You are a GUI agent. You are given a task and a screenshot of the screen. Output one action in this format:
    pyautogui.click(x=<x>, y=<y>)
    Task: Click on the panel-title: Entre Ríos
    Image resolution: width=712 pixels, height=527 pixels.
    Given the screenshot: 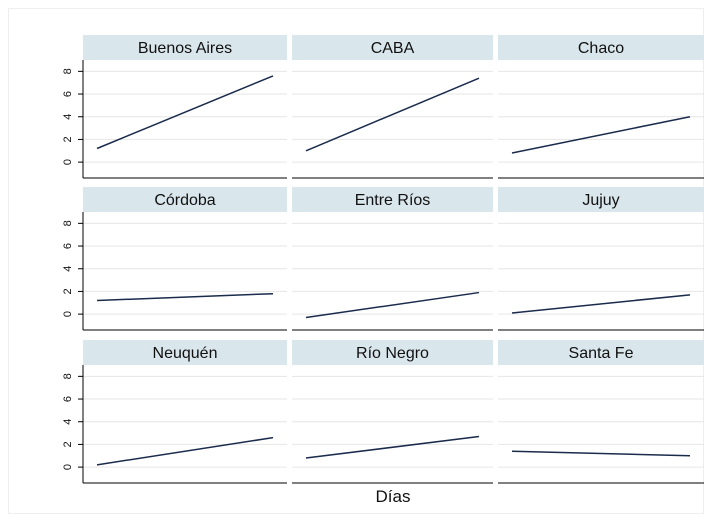 What is the action you would take?
    pyautogui.click(x=393, y=200)
    